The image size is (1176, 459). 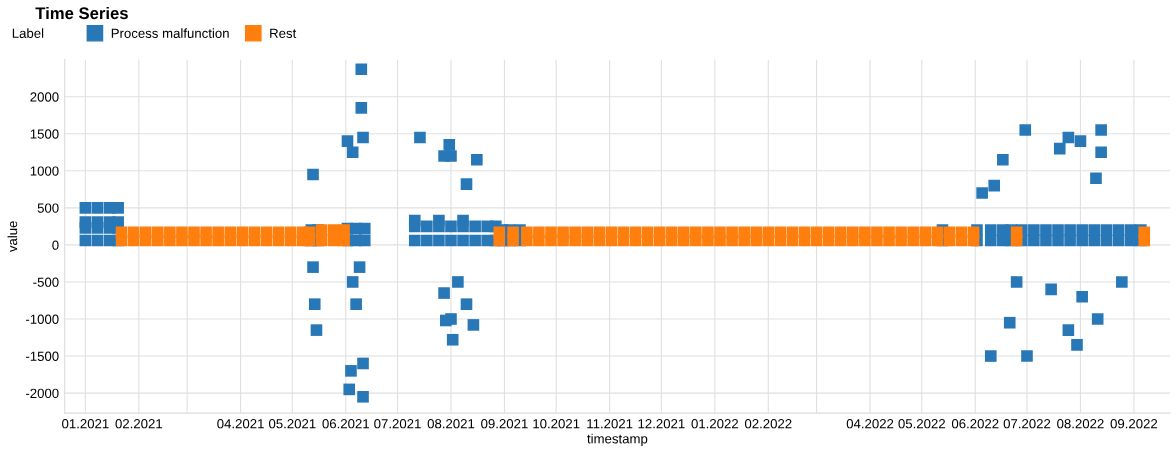 I want to click on x-tick-label: 08.2022, so click(x=1080, y=424).